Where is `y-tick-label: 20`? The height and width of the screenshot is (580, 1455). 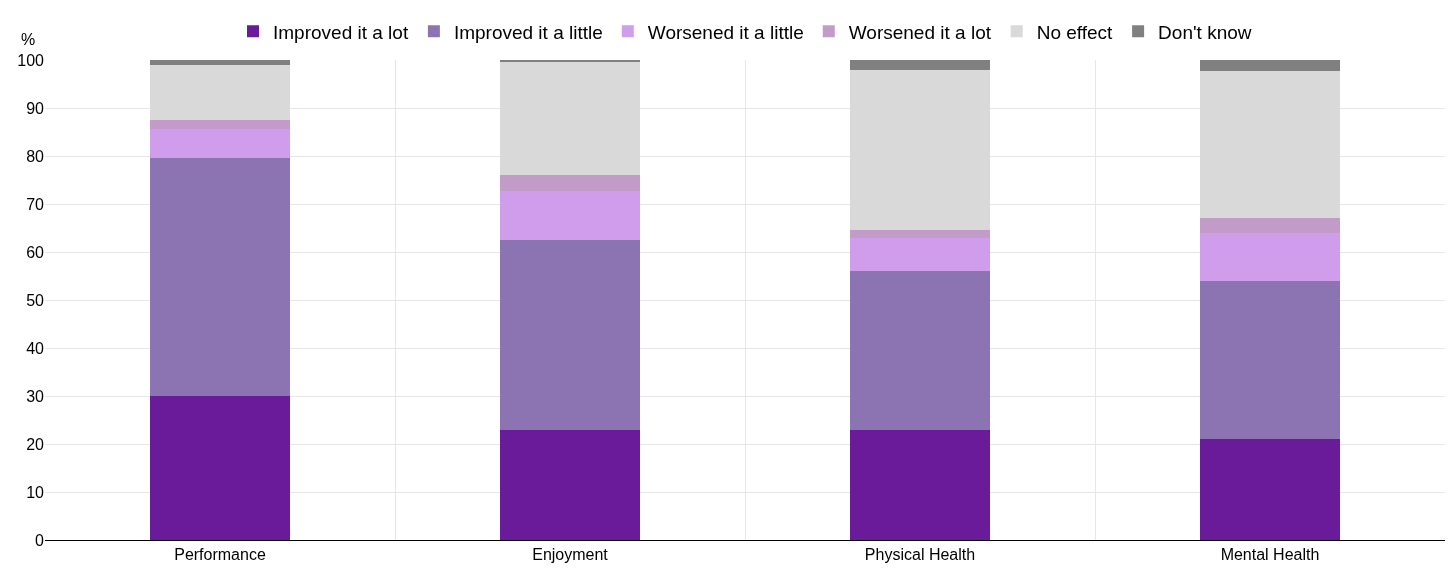
y-tick-label: 20 is located at coordinates (35, 444).